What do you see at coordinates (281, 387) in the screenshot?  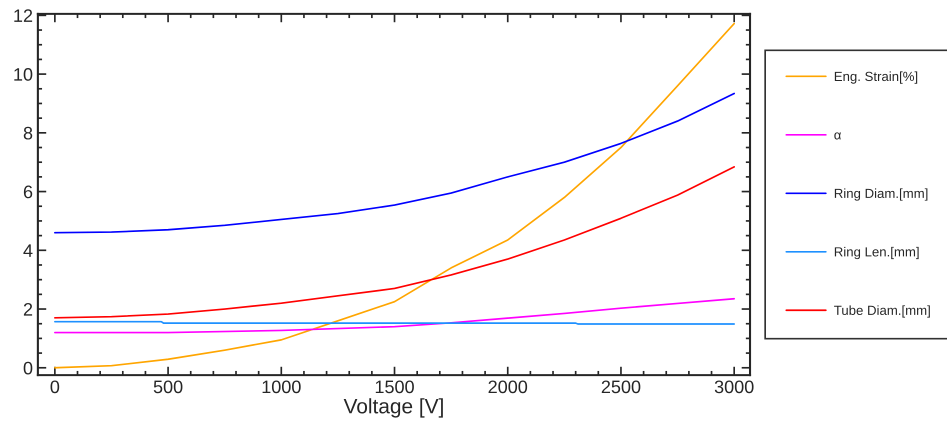 I see `x-tick-label: 1000` at bounding box center [281, 387].